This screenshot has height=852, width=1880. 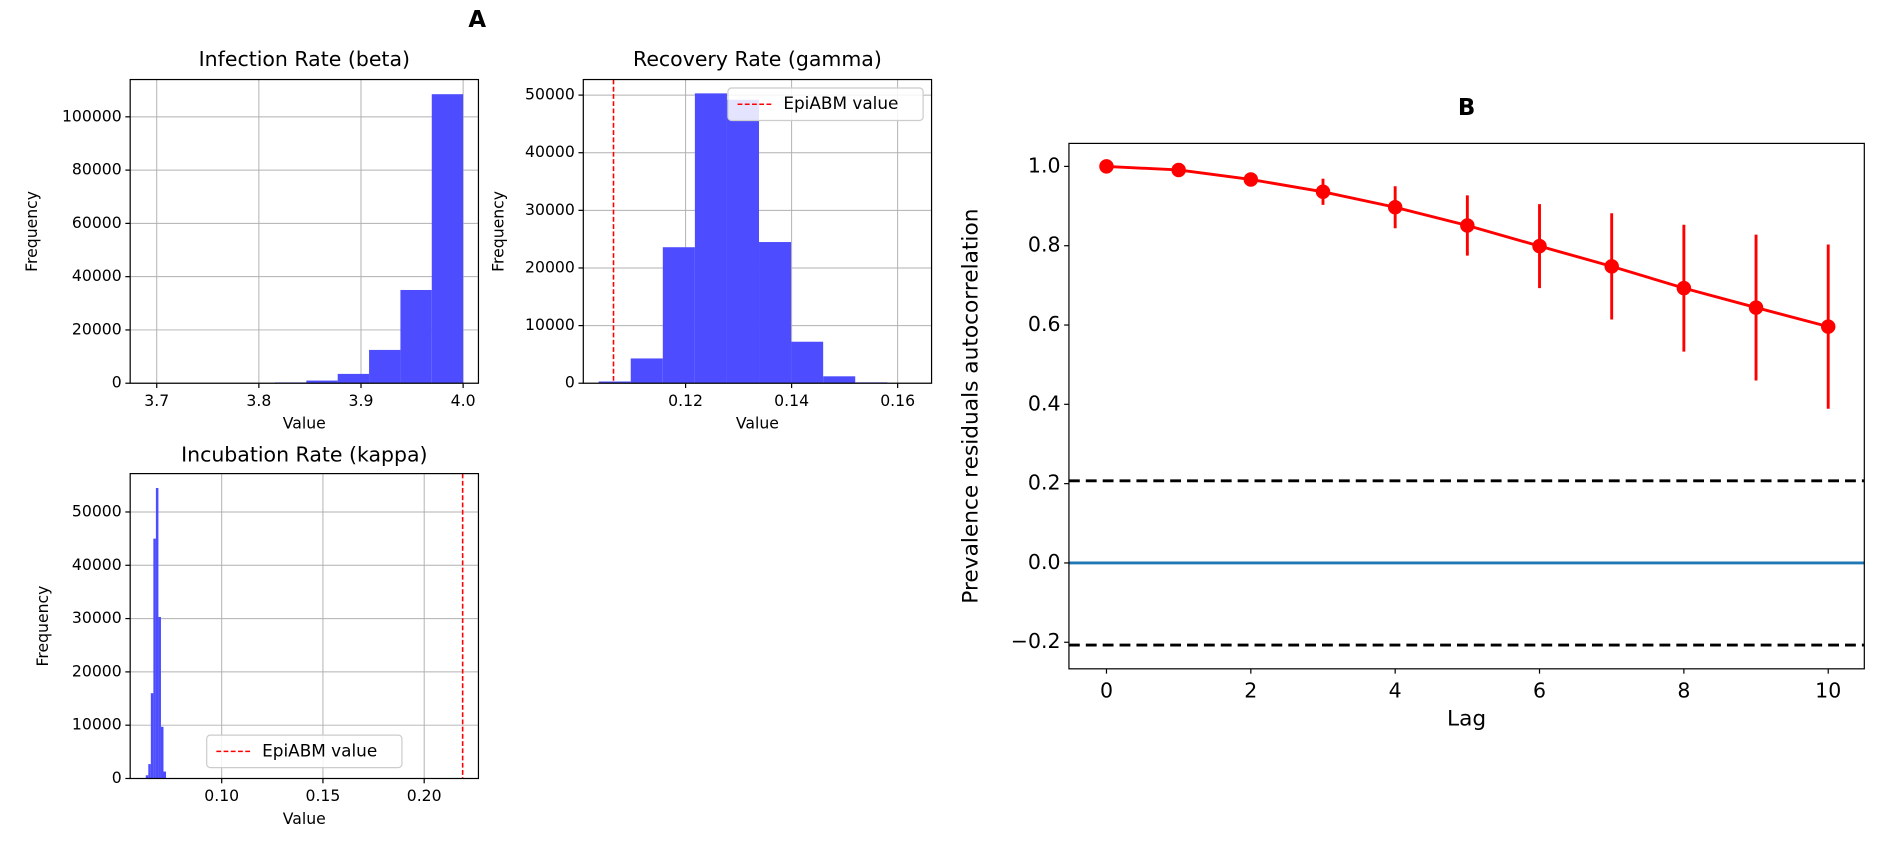 What do you see at coordinates (304, 59) in the screenshot?
I see `chart-title: Infection Rate (beta)` at bounding box center [304, 59].